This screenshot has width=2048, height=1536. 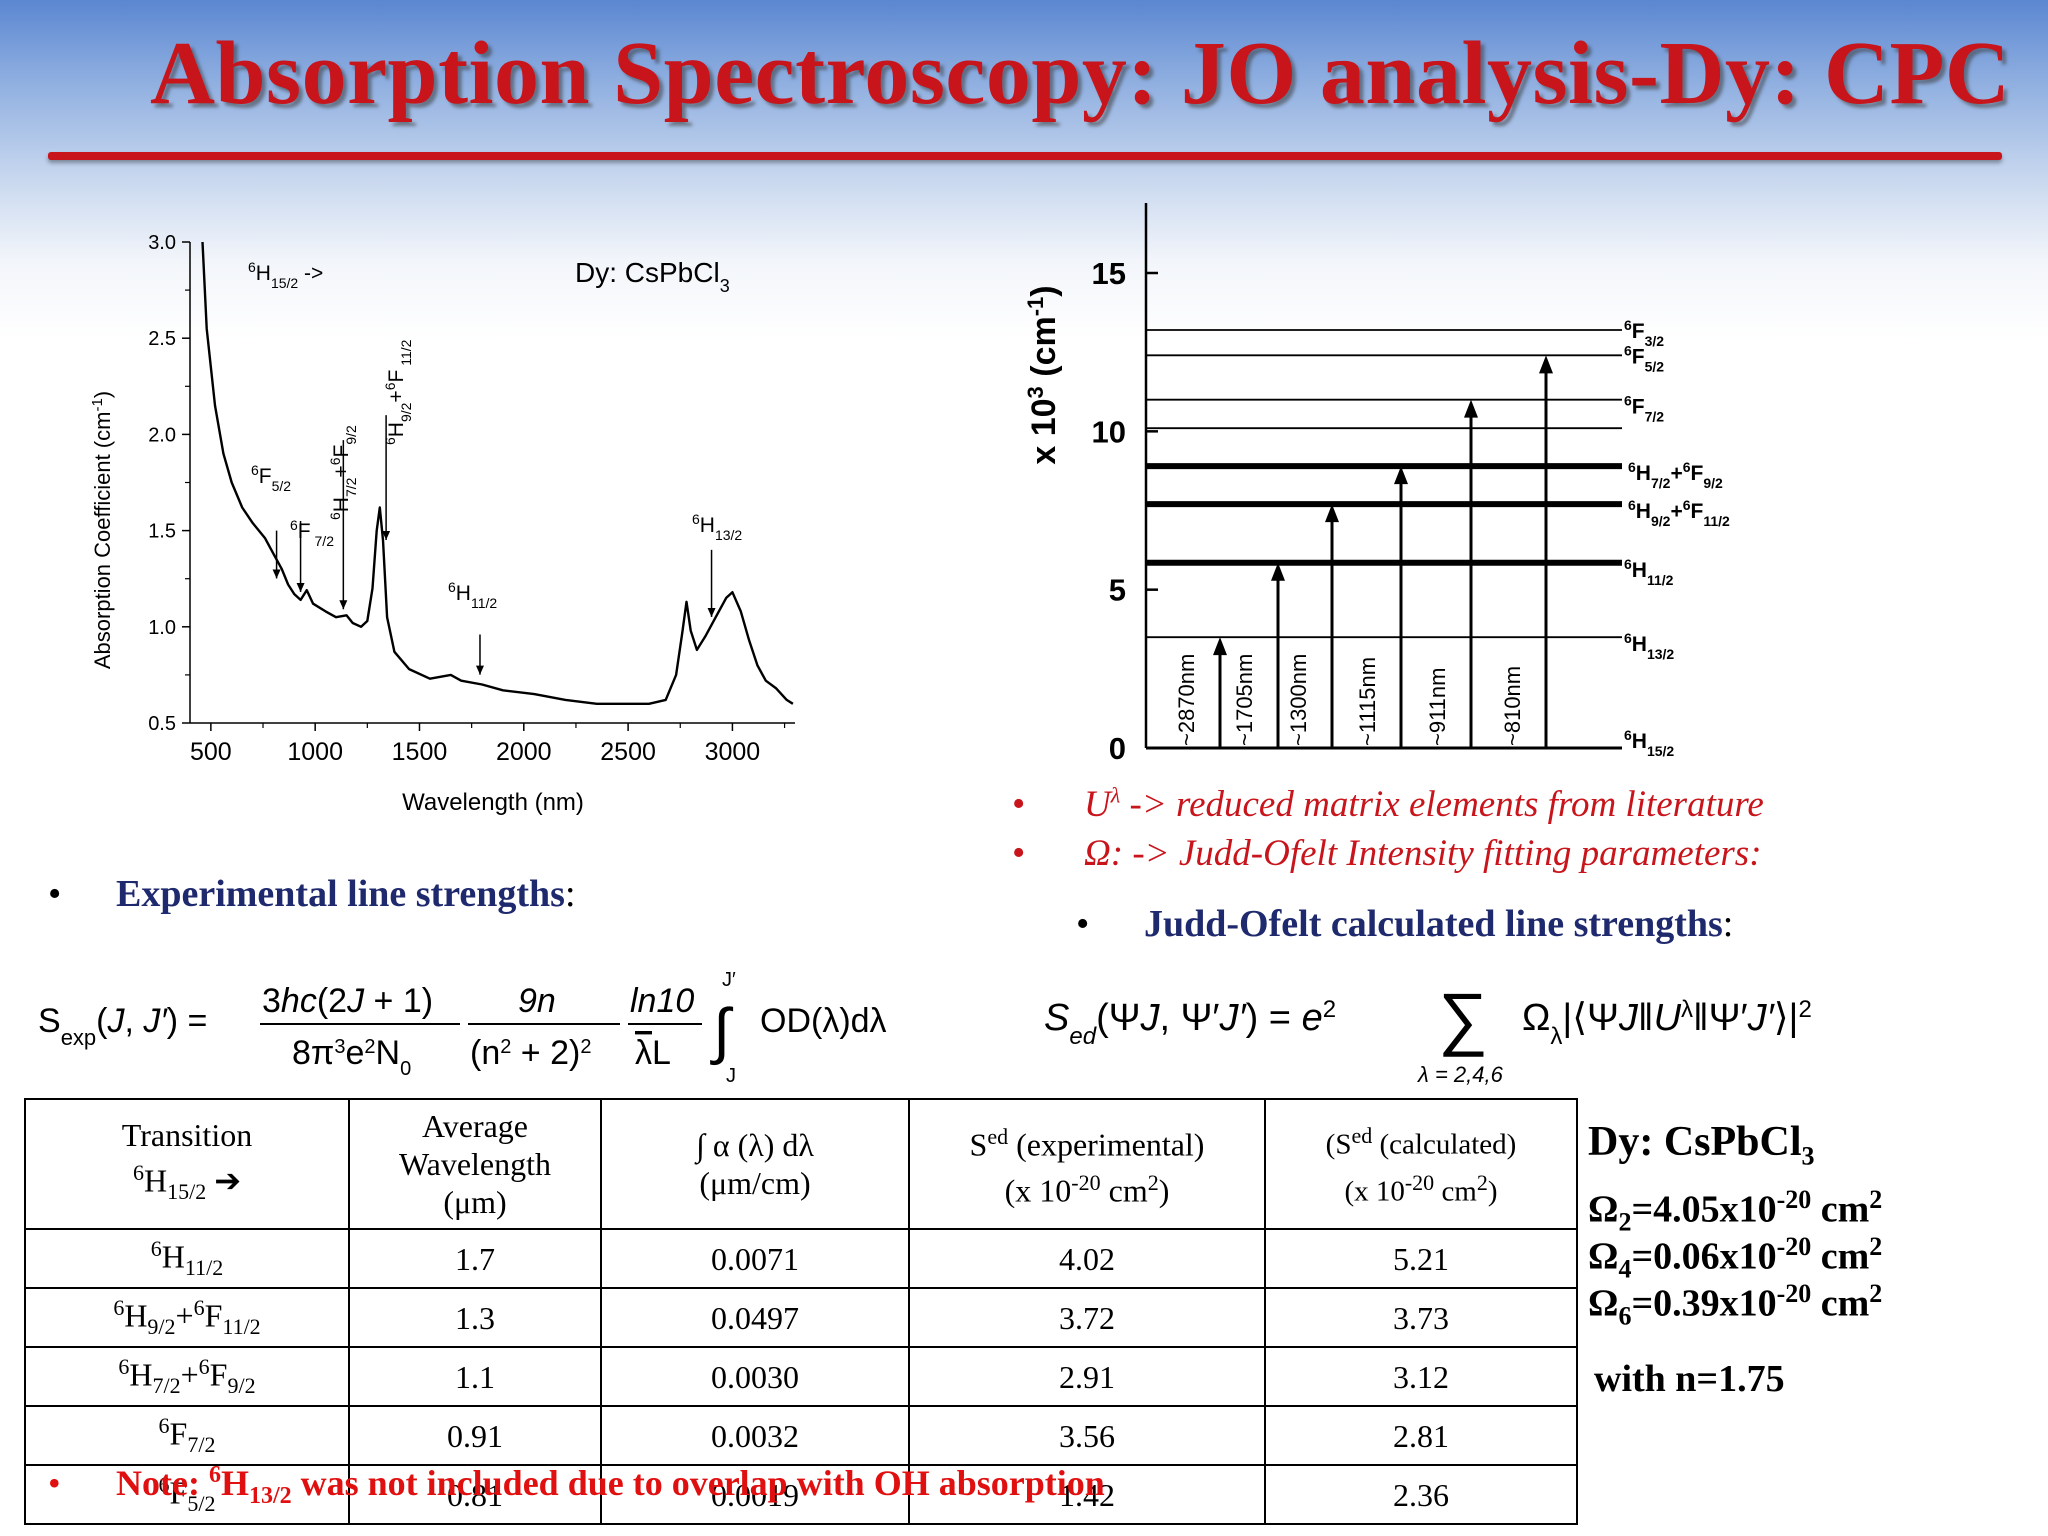 I want to click on transition-cell: 6H7/2+6F9/2, so click(x=187, y=1377).